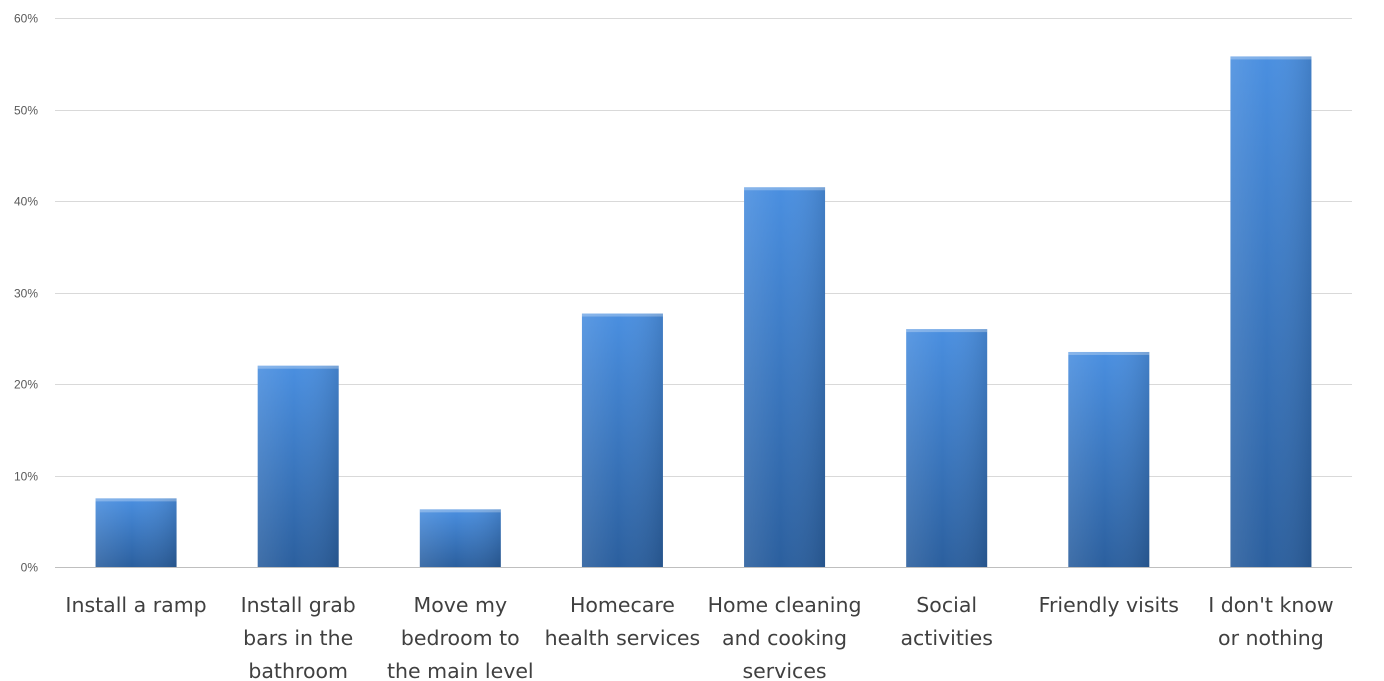 The image size is (1384, 681). What do you see at coordinates (26, 111) in the screenshot?
I see `y-tick-label: 50%` at bounding box center [26, 111].